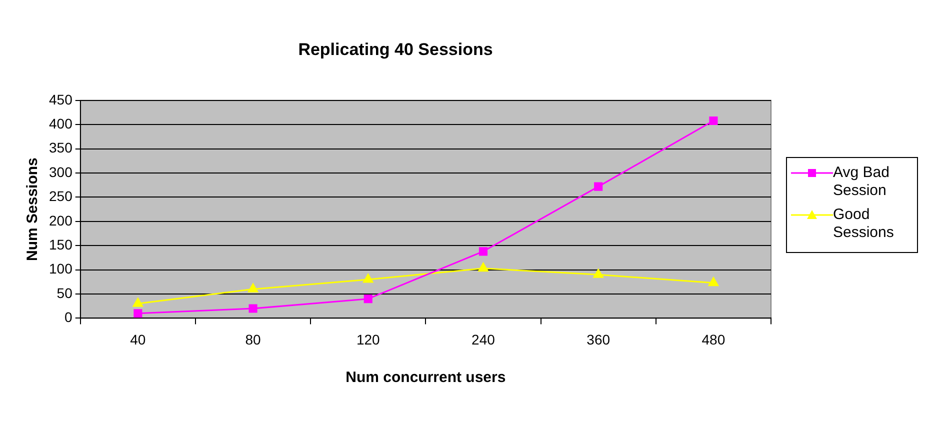  I want to click on y-tick-label: 150, so click(61, 244).